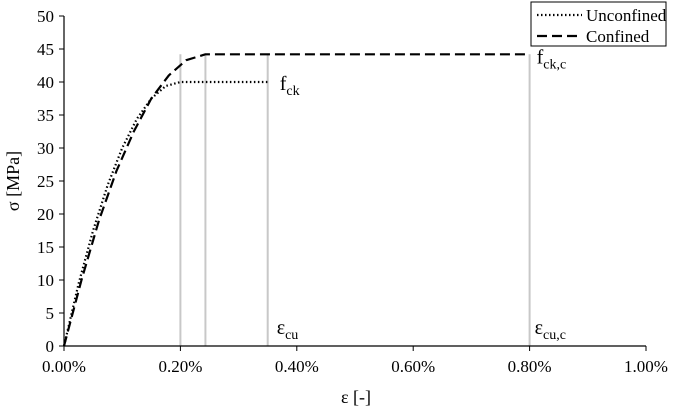 Image resolution: width=685 pixels, height=410 pixels. I want to click on annotation-fckc: fck,c, so click(552, 59).